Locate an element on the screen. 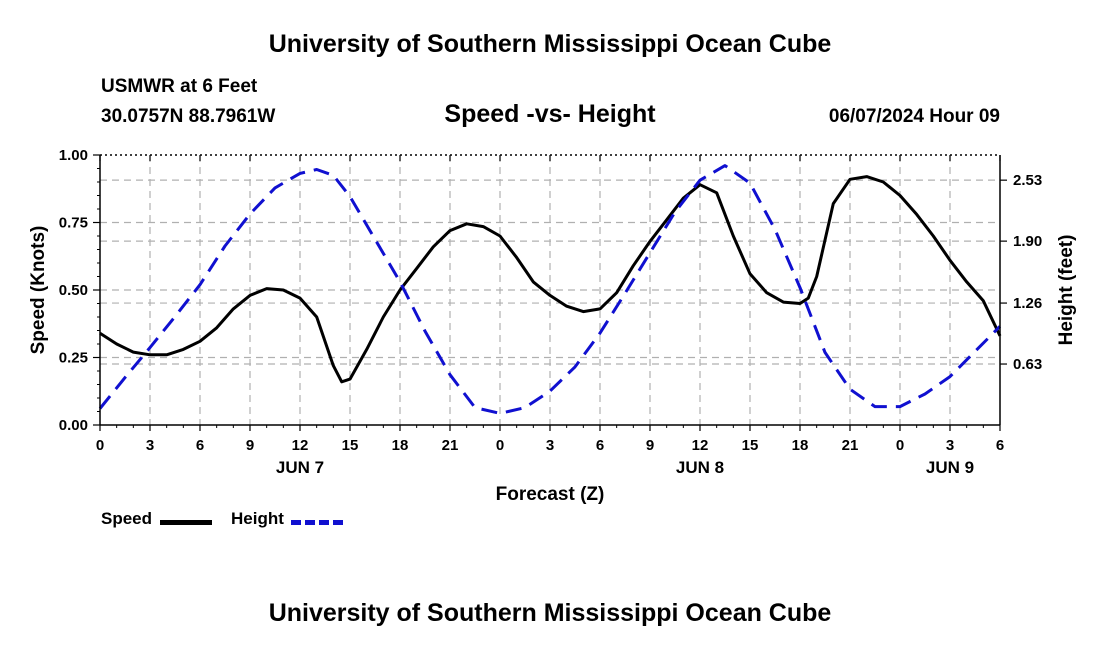 The width and height of the screenshot is (1100, 650). y2-tick-label: 0.63 is located at coordinates (1027, 364).